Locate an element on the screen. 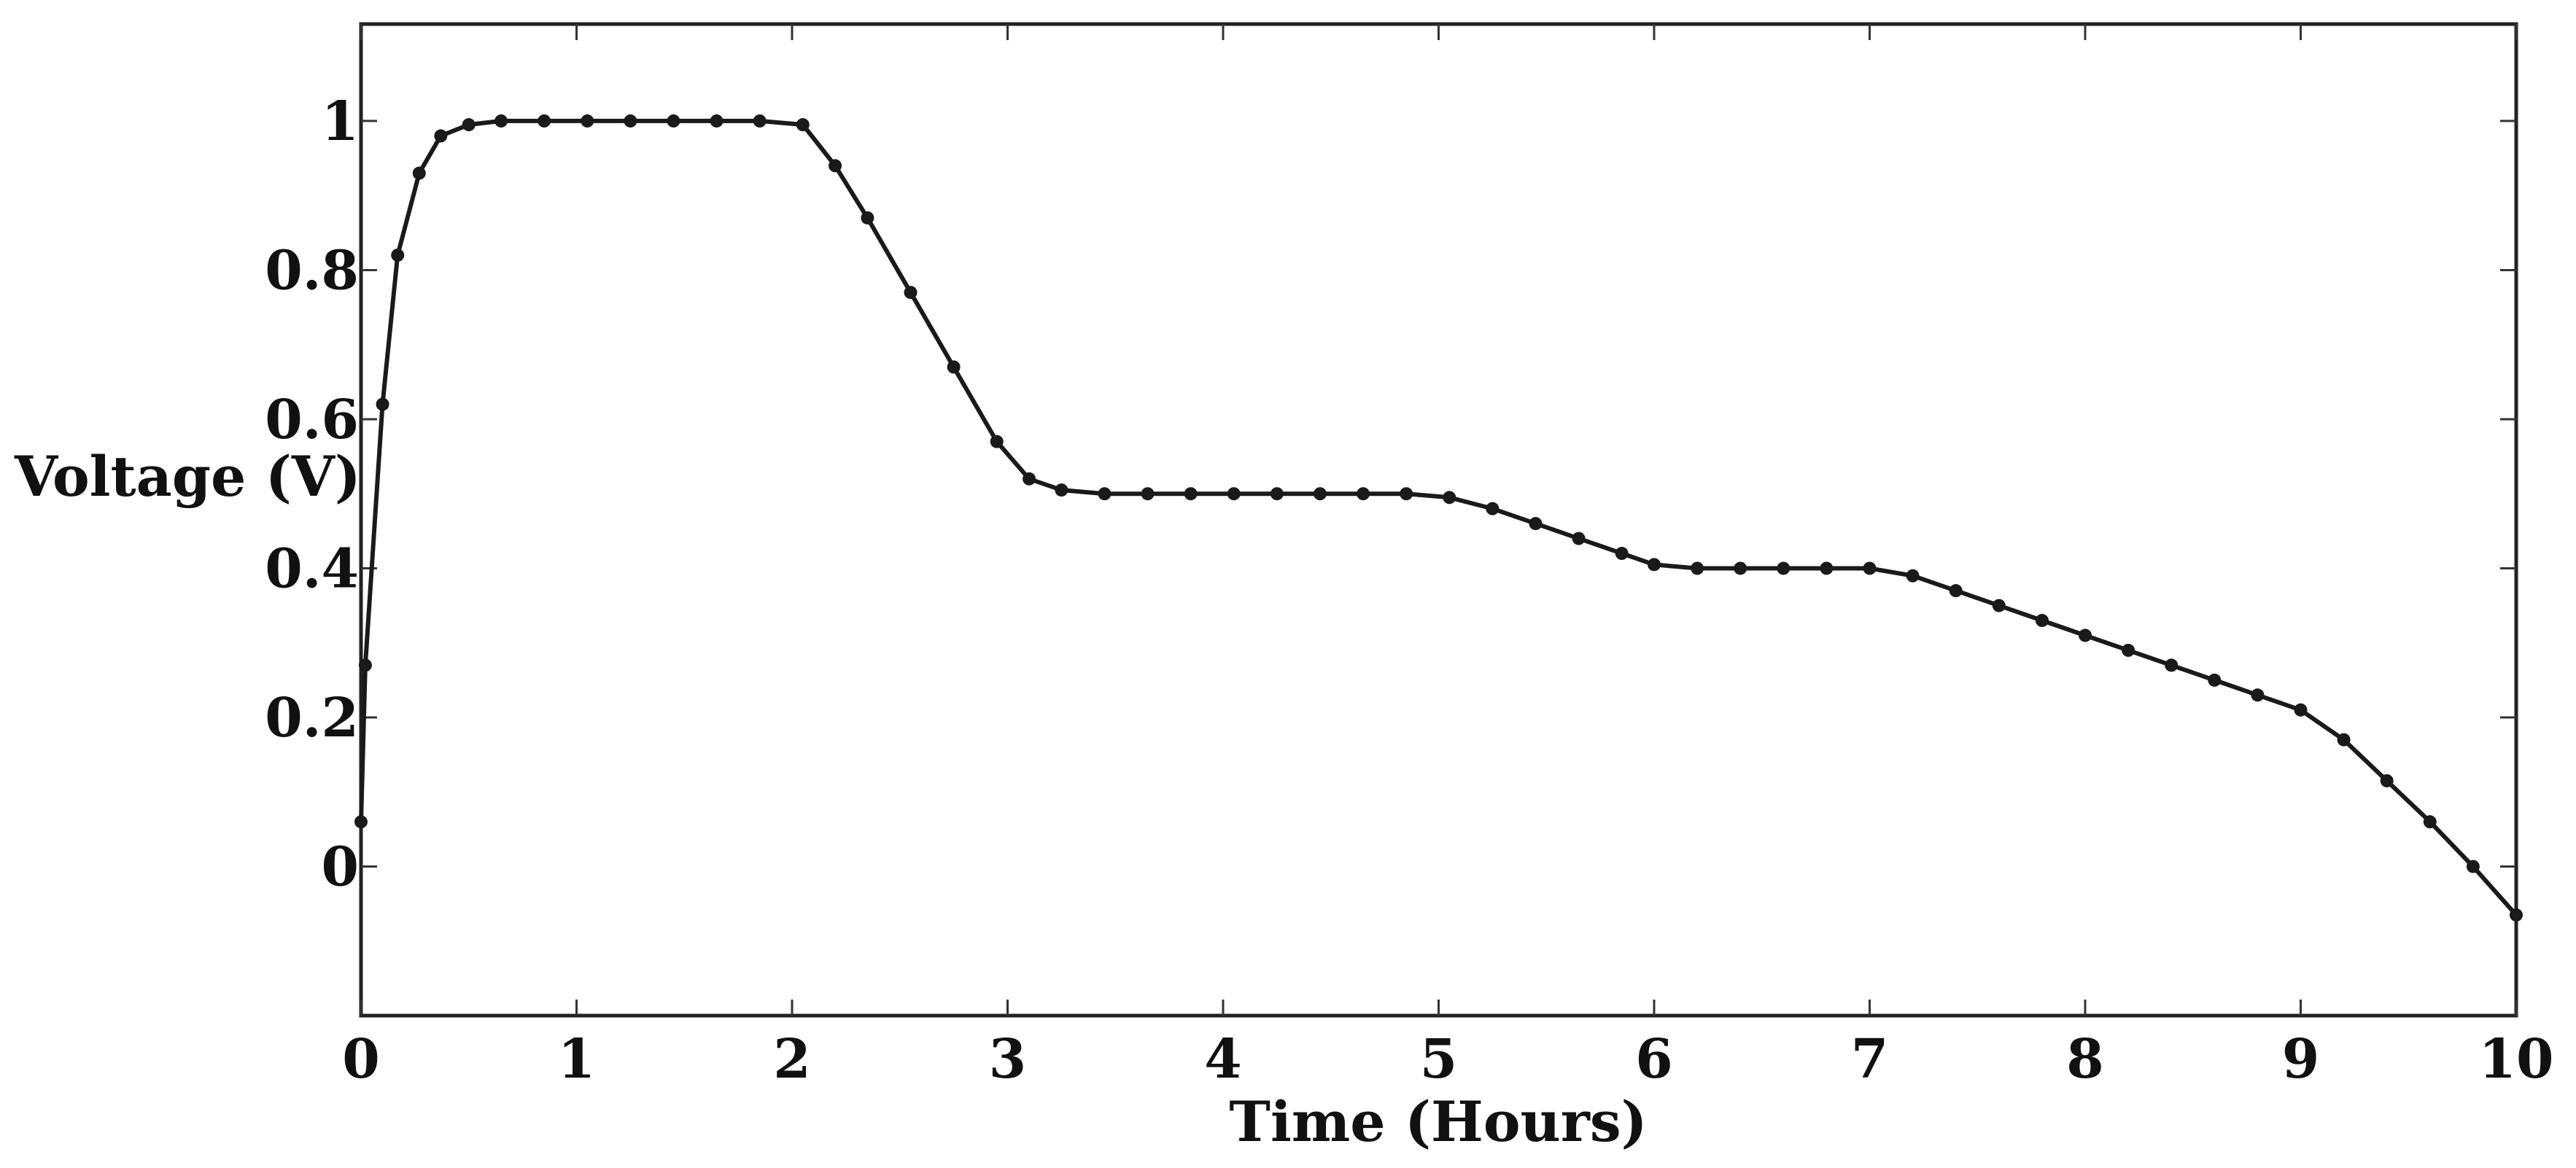 The height and width of the screenshot is (1168, 2576). x-tick-label: 5 is located at coordinates (1439, 1059).